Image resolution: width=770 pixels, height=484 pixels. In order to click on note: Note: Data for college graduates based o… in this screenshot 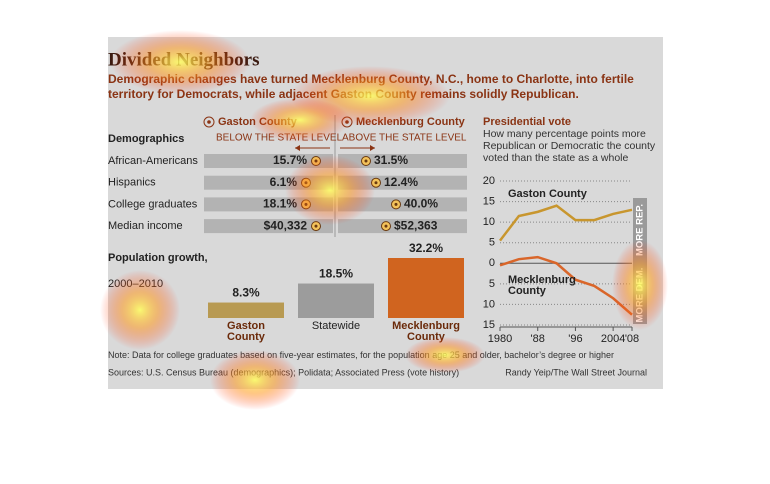, I will do `click(361, 355)`.